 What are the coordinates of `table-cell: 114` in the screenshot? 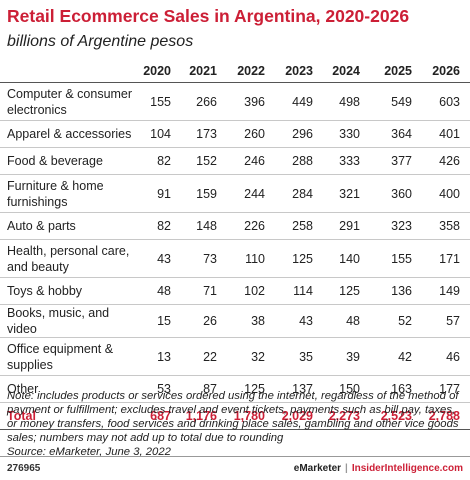 It's located at (299, 291).